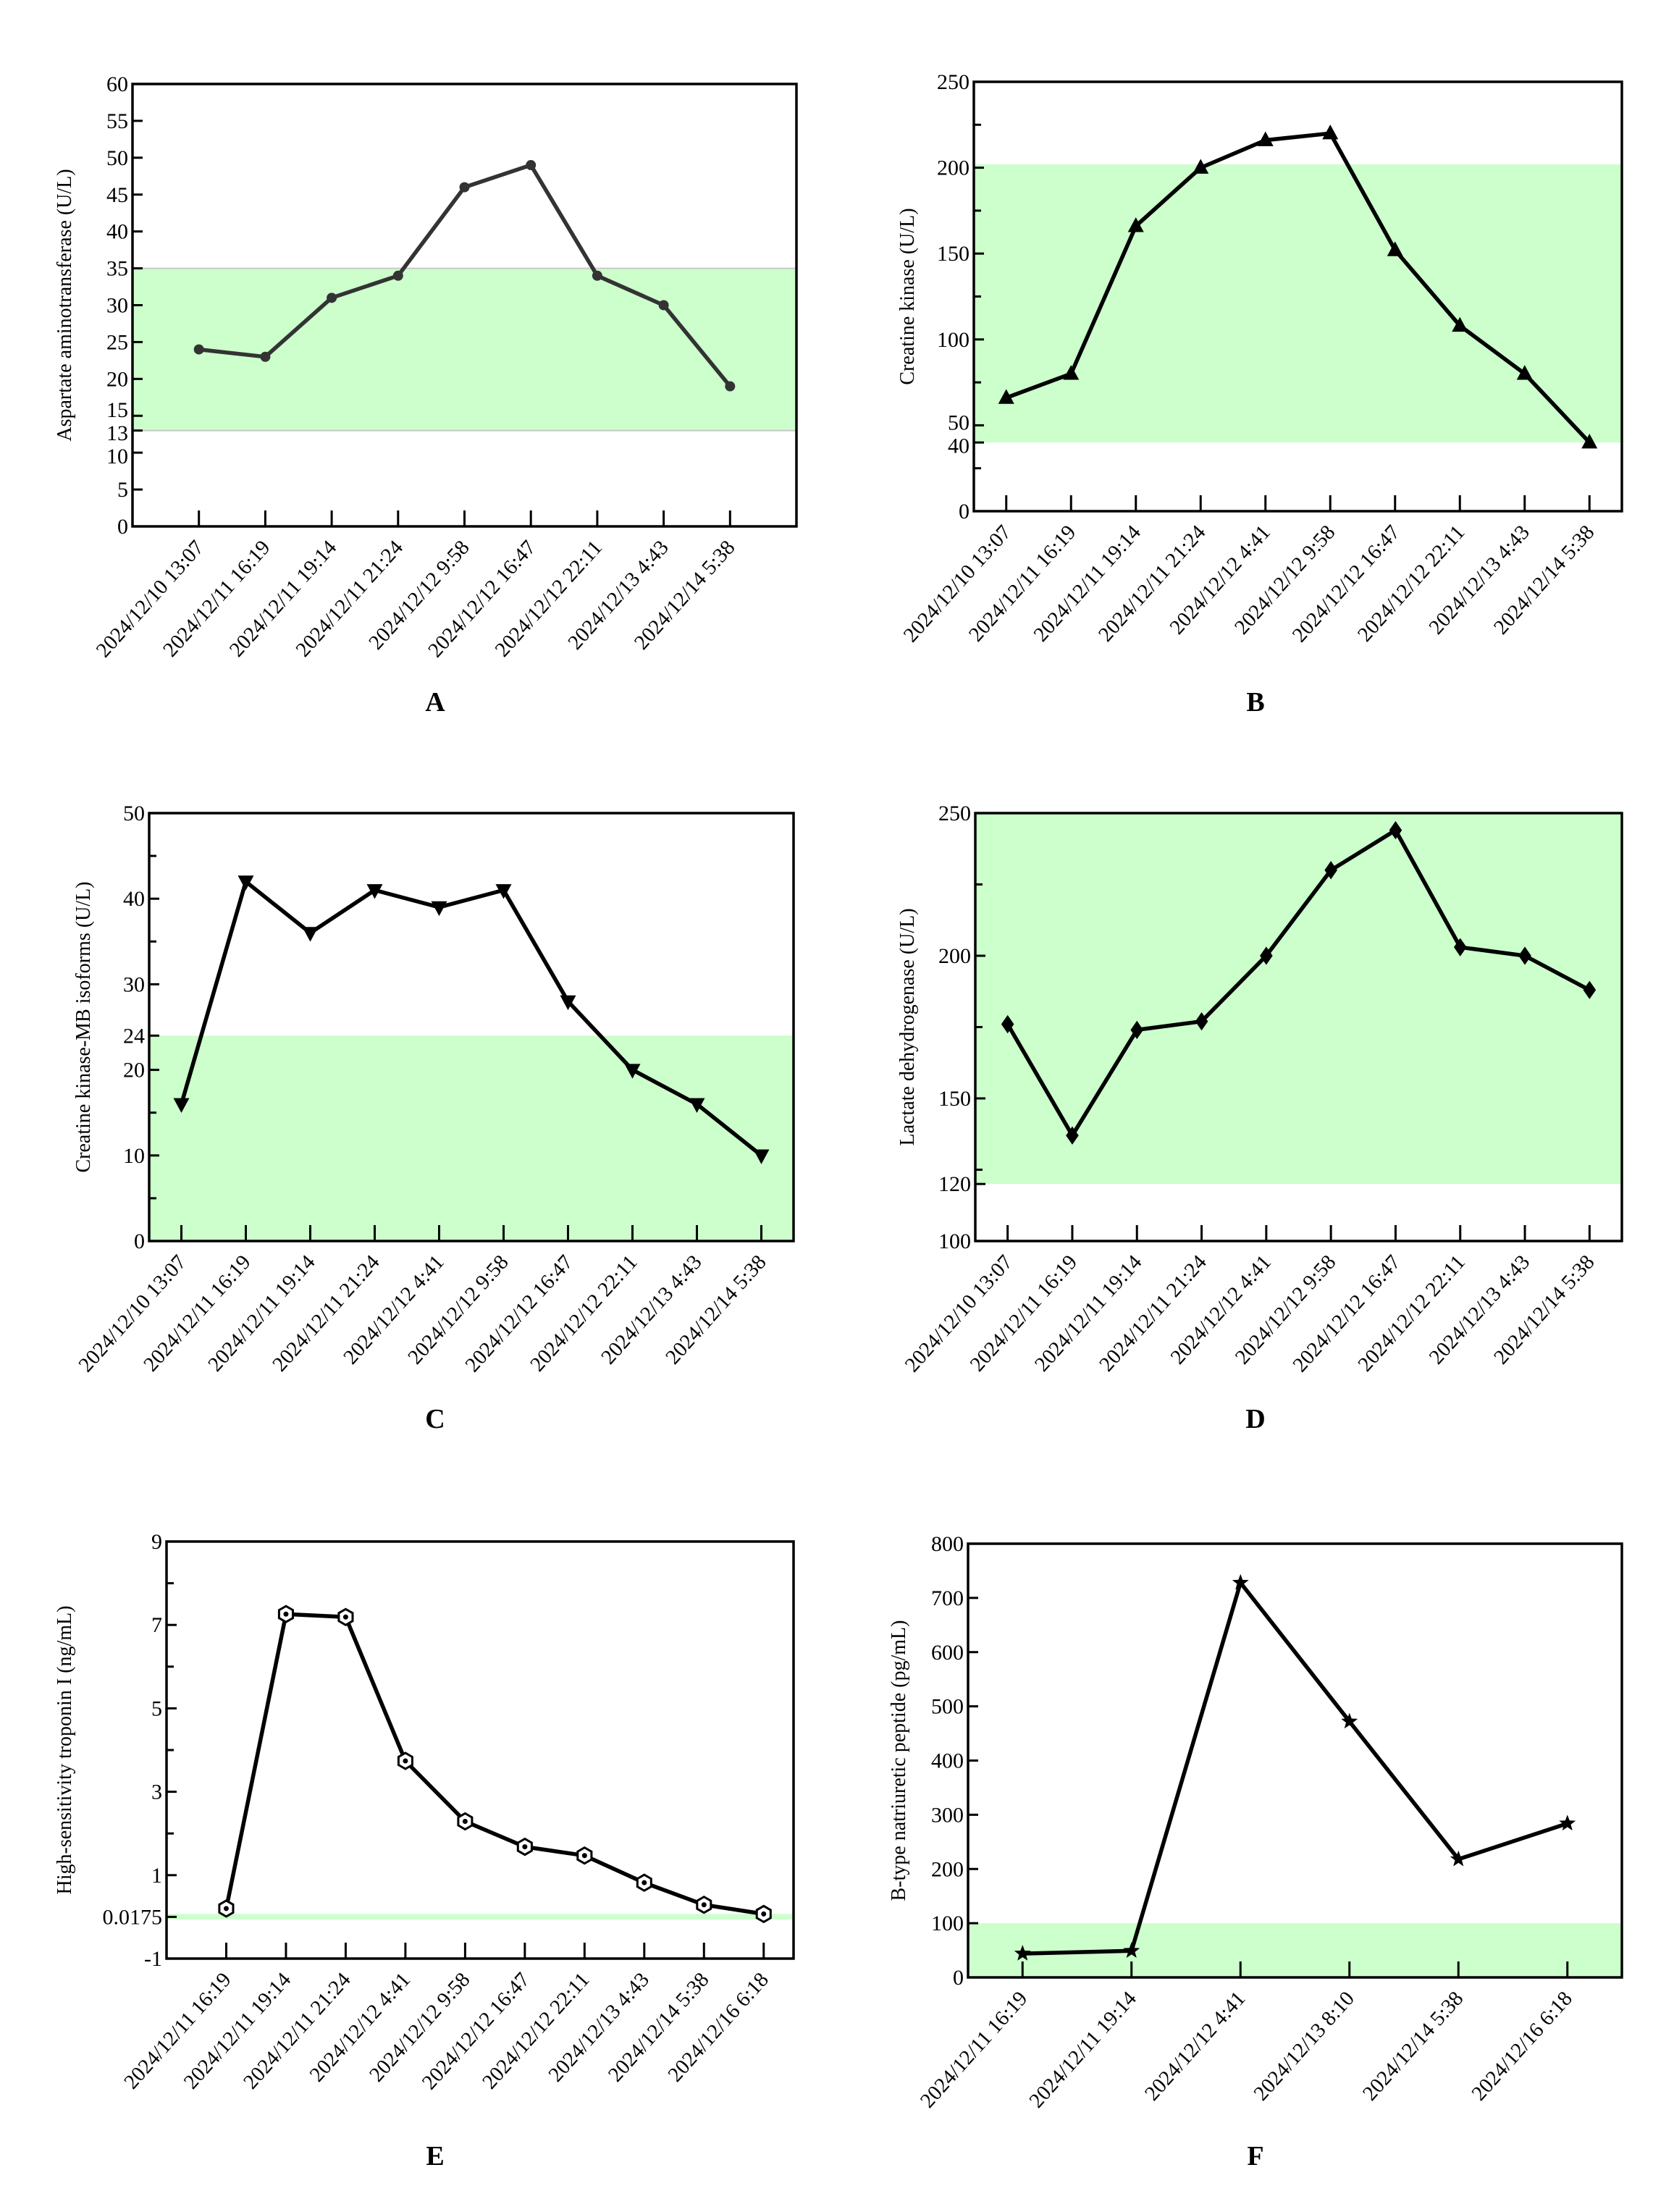 This screenshot has width=1674, height=2212. What do you see at coordinates (954, 168) in the screenshot?
I see `y-tick-label: 200` at bounding box center [954, 168].